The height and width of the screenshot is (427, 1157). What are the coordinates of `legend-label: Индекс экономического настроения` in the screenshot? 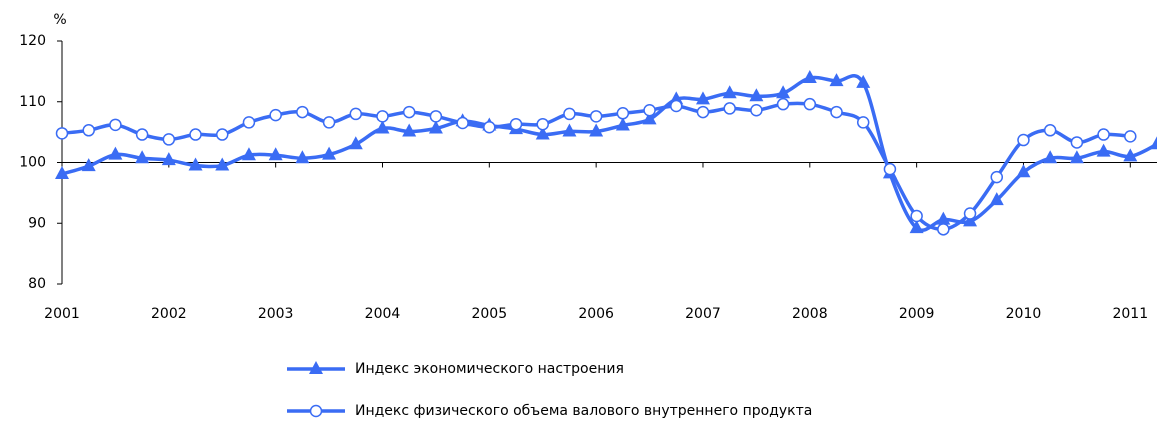 It's located at (489, 369).